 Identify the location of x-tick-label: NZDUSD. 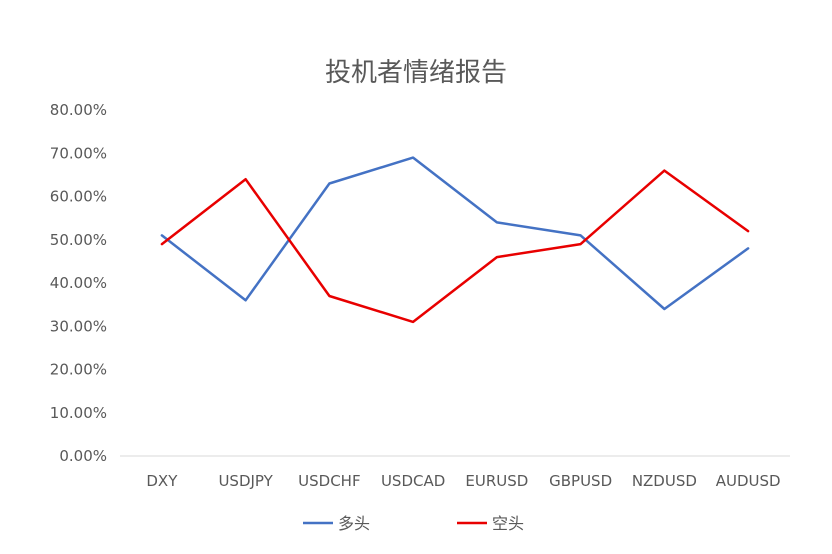
(664, 481).